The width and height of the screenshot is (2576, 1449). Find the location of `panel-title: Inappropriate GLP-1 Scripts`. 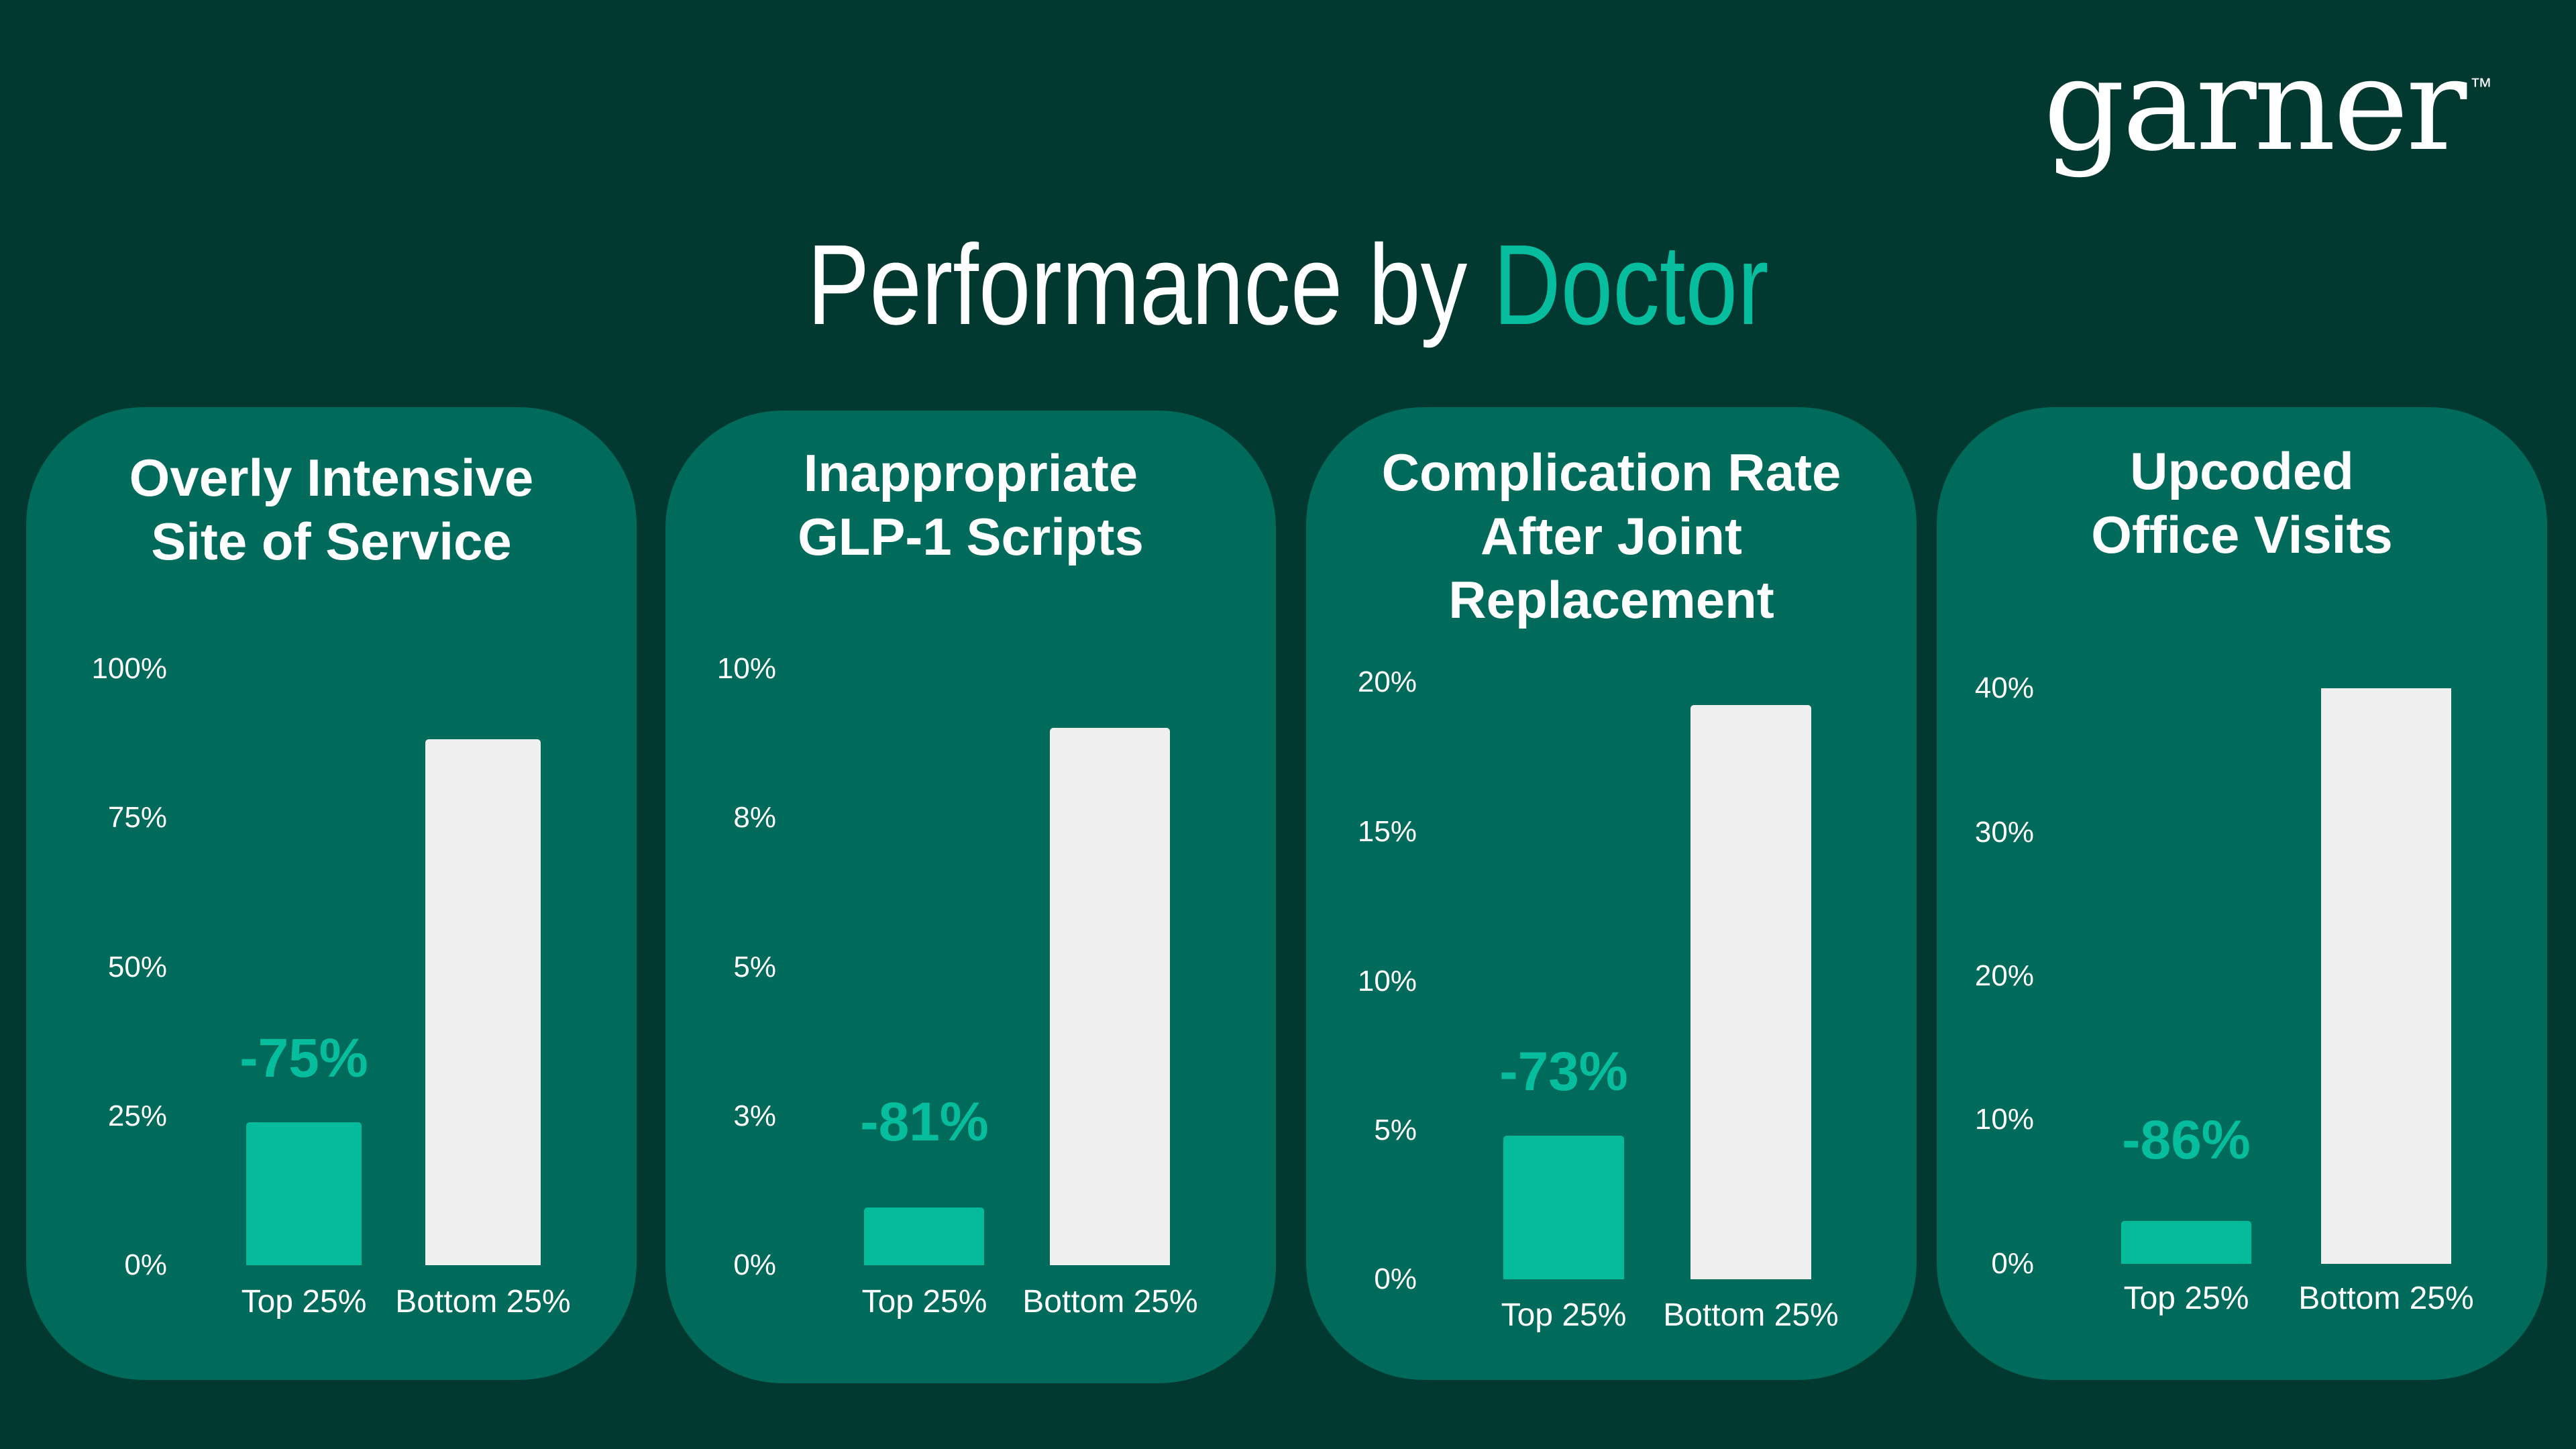

panel-title: Inappropriate GLP-1 Scripts is located at coordinates (970, 505).